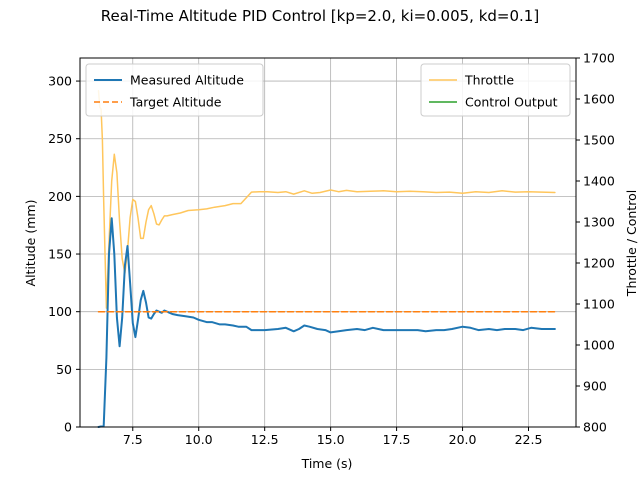 The height and width of the screenshot is (480, 640). Describe the element at coordinates (60, 138) in the screenshot. I see `y-left-tick-label: 250` at that location.